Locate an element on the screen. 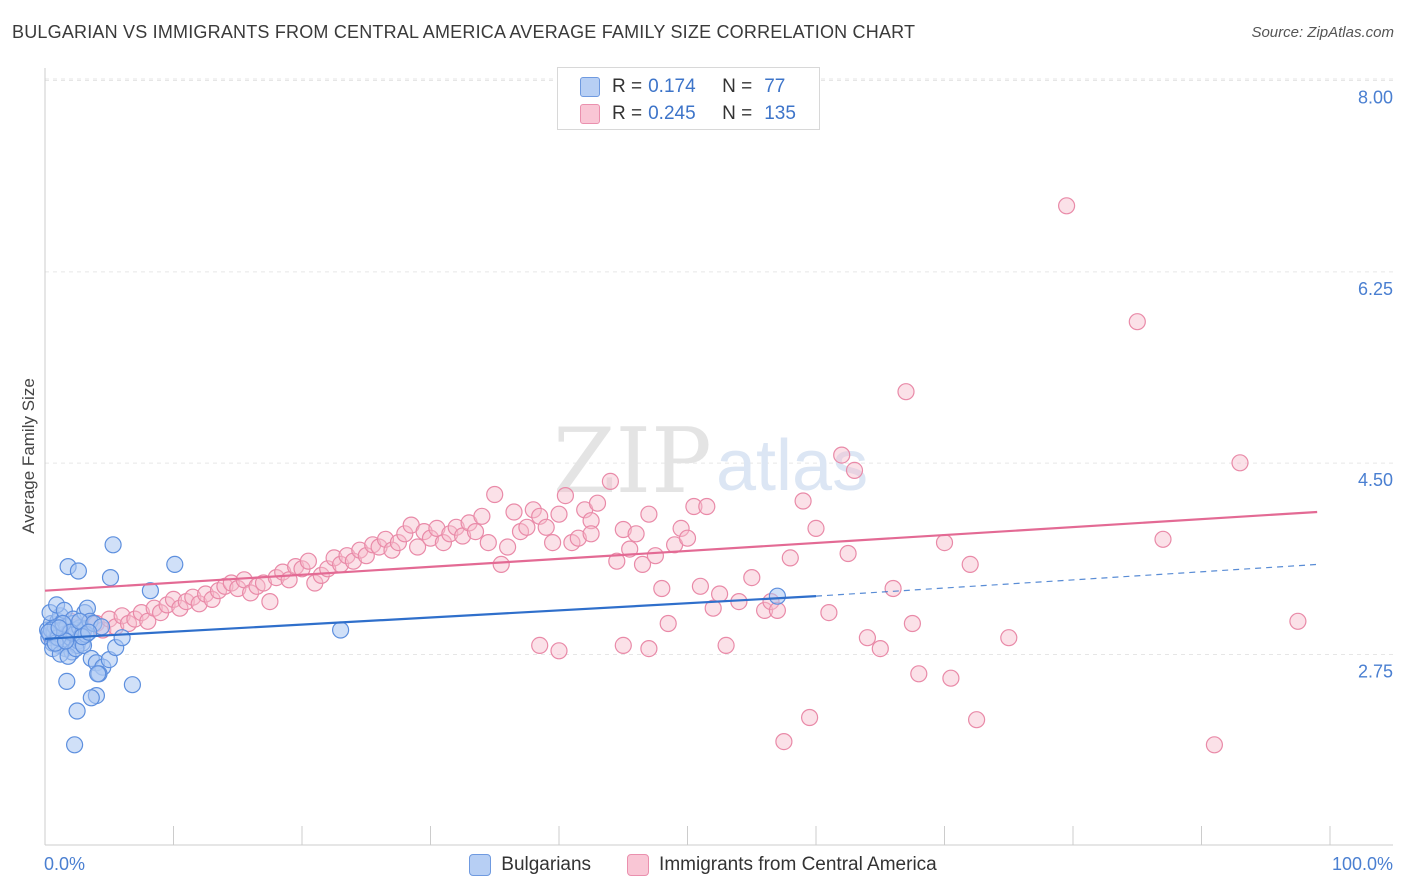 Image resolution: width=1406 pixels, height=892 pixels. legend-item-central-america: Immigrants from Central America is located at coordinates (782, 865).